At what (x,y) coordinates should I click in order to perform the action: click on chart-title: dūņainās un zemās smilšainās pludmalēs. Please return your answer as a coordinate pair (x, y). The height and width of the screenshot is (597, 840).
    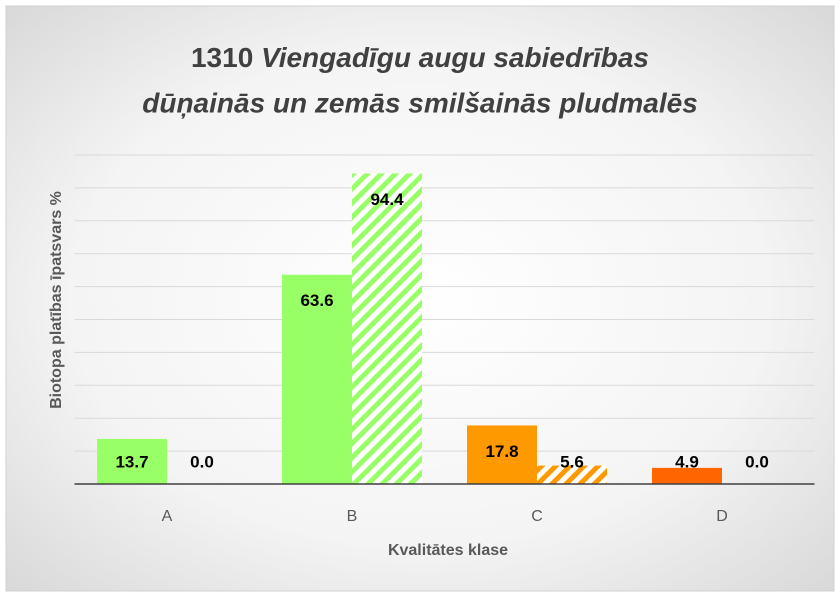
    Looking at the image, I should click on (420, 102).